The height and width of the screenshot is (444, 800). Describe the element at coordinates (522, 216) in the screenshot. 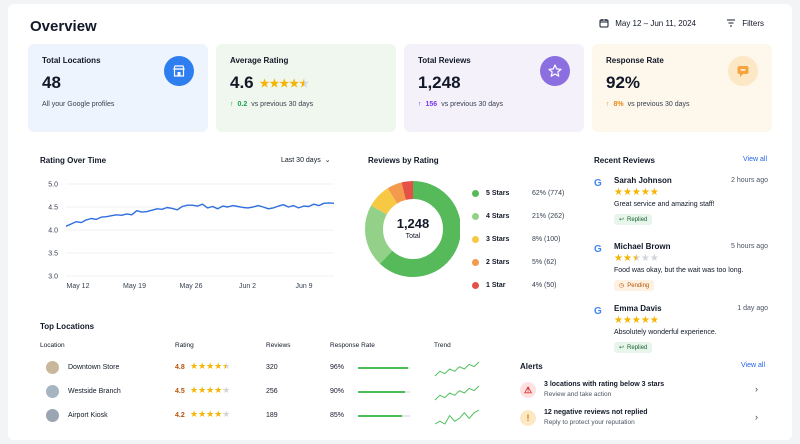

I see `legend-row-4-stars: 4 Stars 21% (262)` at that location.